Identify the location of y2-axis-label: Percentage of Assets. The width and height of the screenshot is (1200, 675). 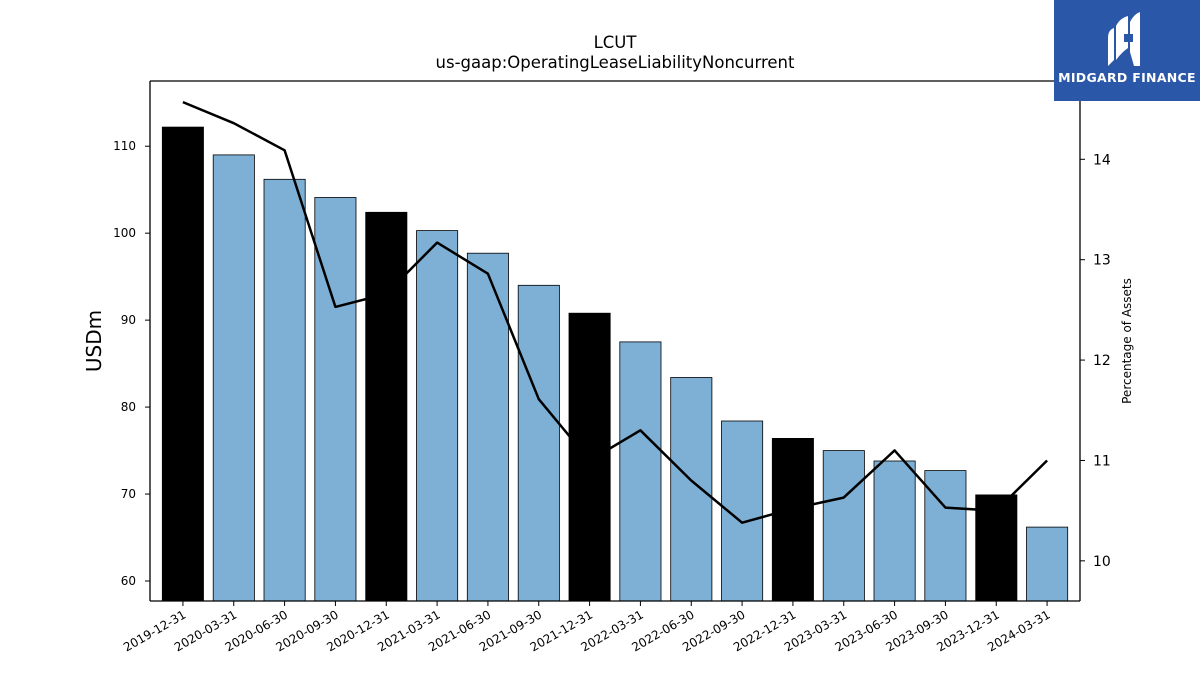
(1127, 341).